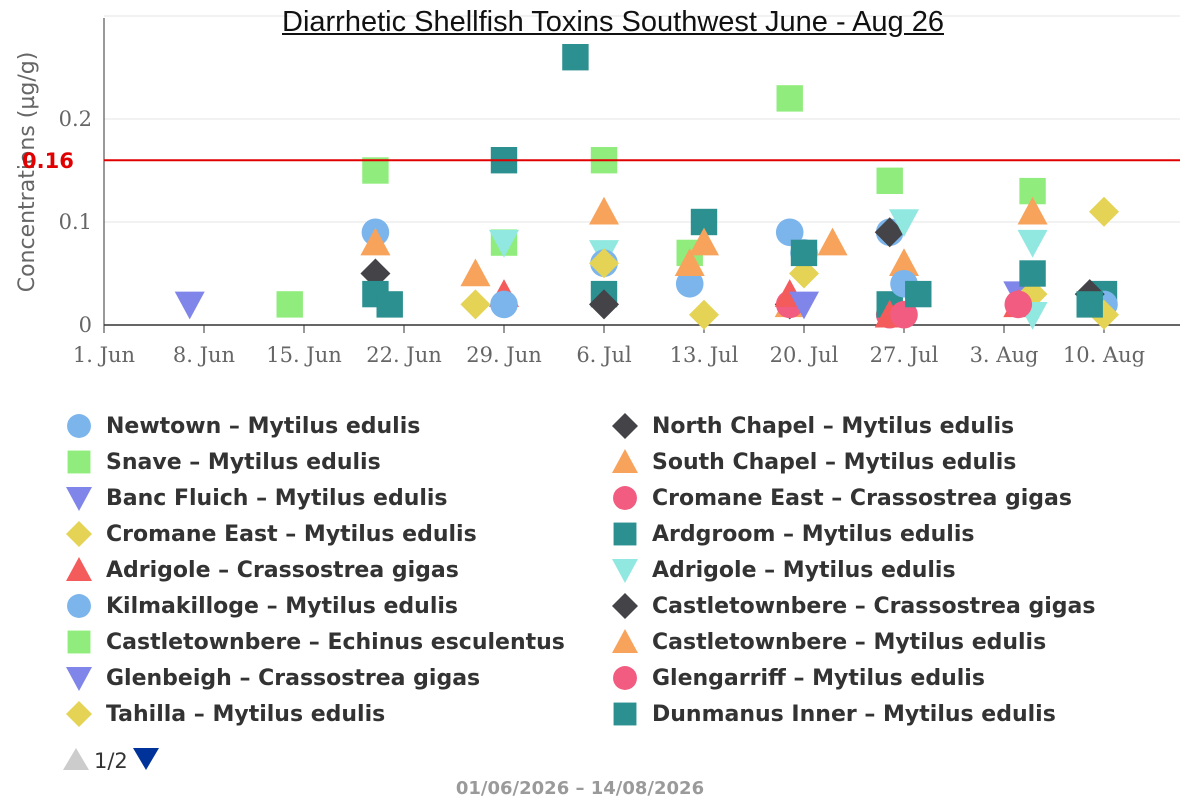 The height and width of the screenshot is (800, 1200). What do you see at coordinates (304, 355) in the screenshot?
I see `x-tick-label: 15. Jun` at bounding box center [304, 355].